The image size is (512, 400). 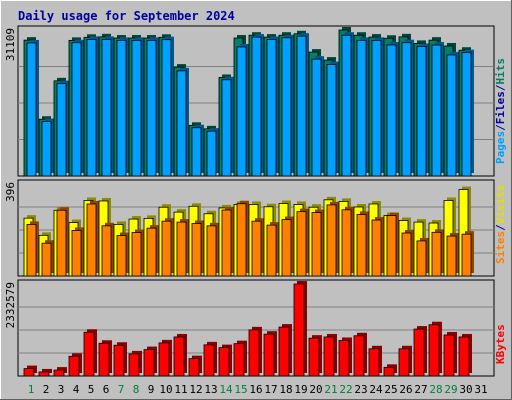 What do you see at coordinates (180, 389) in the screenshot?
I see `x-tick-label: 11` at bounding box center [180, 389].